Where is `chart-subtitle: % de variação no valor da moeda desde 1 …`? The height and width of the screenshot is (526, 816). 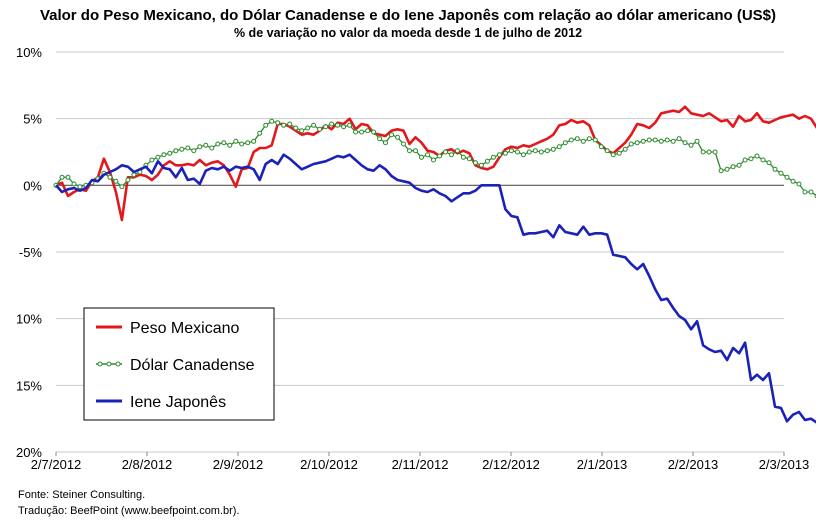 chart-subtitle: % de variação no valor da moeda desde 1 … is located at coordinates (408, 33).